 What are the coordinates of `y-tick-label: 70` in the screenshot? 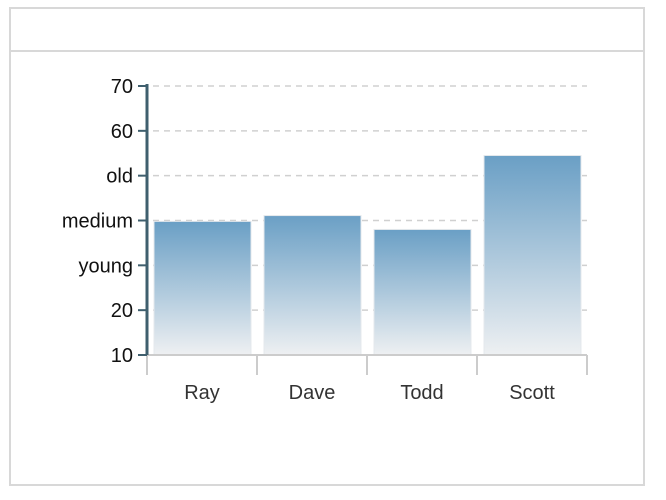 It's located at (122, 87).